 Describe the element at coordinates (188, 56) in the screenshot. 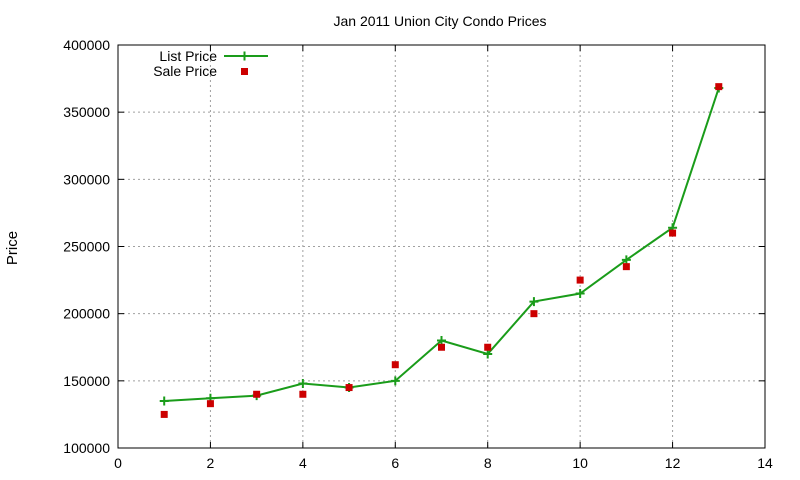

I see `legend-label-list-price: List Price` at that location.